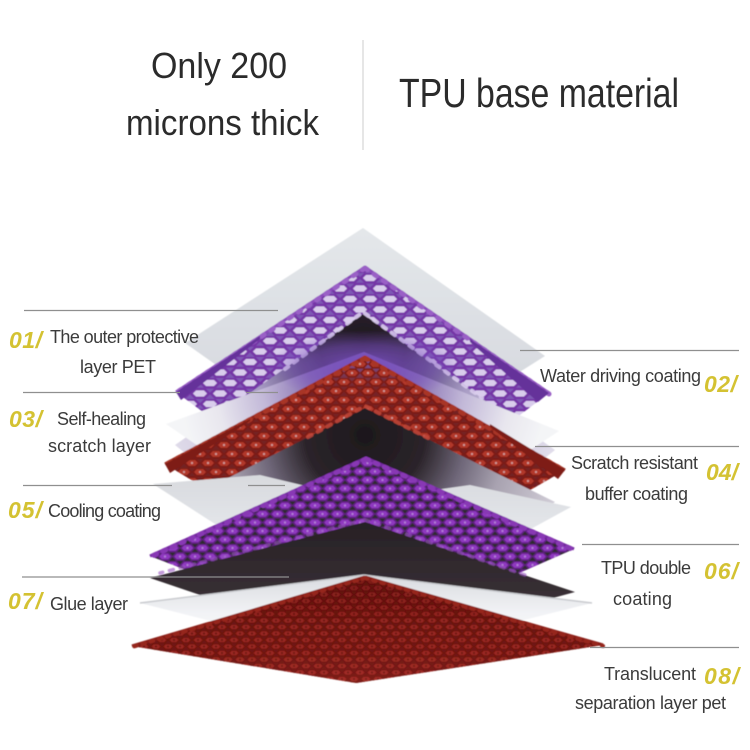  What do you see at coordinates (124, 337) in the screenshot?
I see `svg-text: The outer protective` at bounding box center [124, 337].